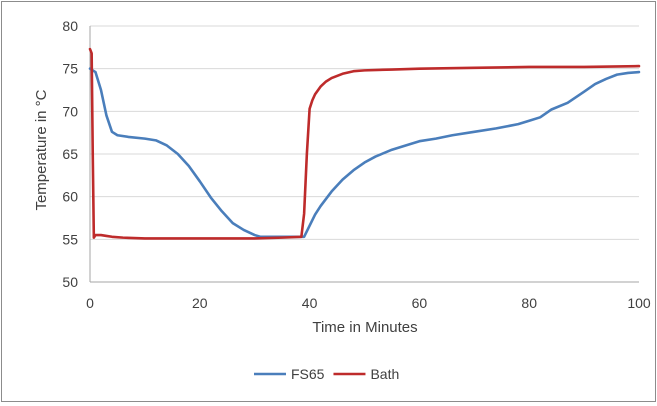 The image size is (657, 406). I want to click on x-tick-label-60: 60, so click(420, 303).